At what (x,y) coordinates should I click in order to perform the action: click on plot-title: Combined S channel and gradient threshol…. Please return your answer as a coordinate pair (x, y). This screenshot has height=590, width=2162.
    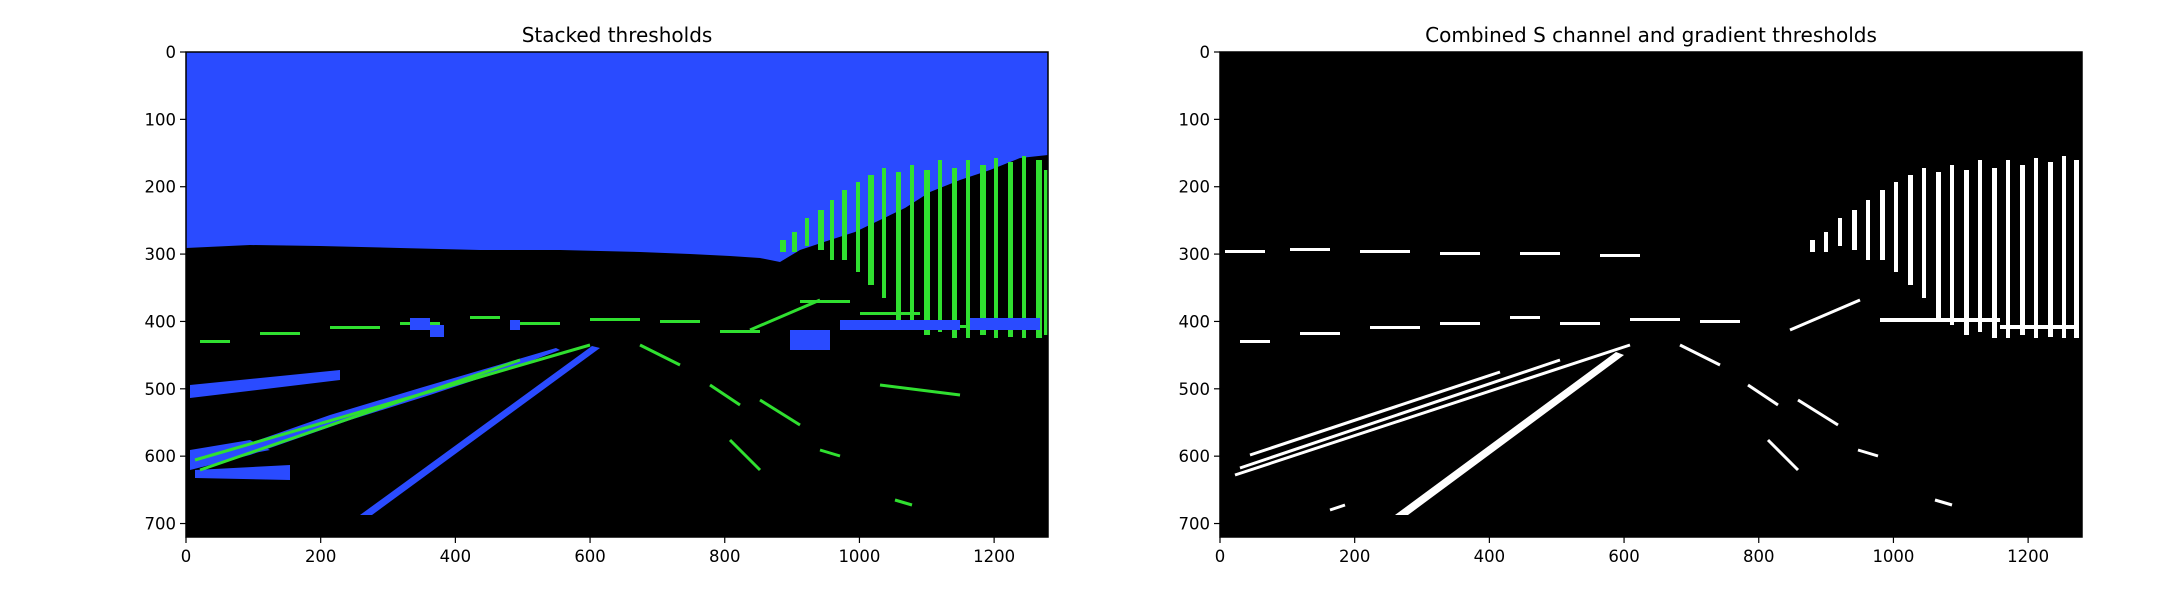
    Looking at the image, I should click on (1651, 35).